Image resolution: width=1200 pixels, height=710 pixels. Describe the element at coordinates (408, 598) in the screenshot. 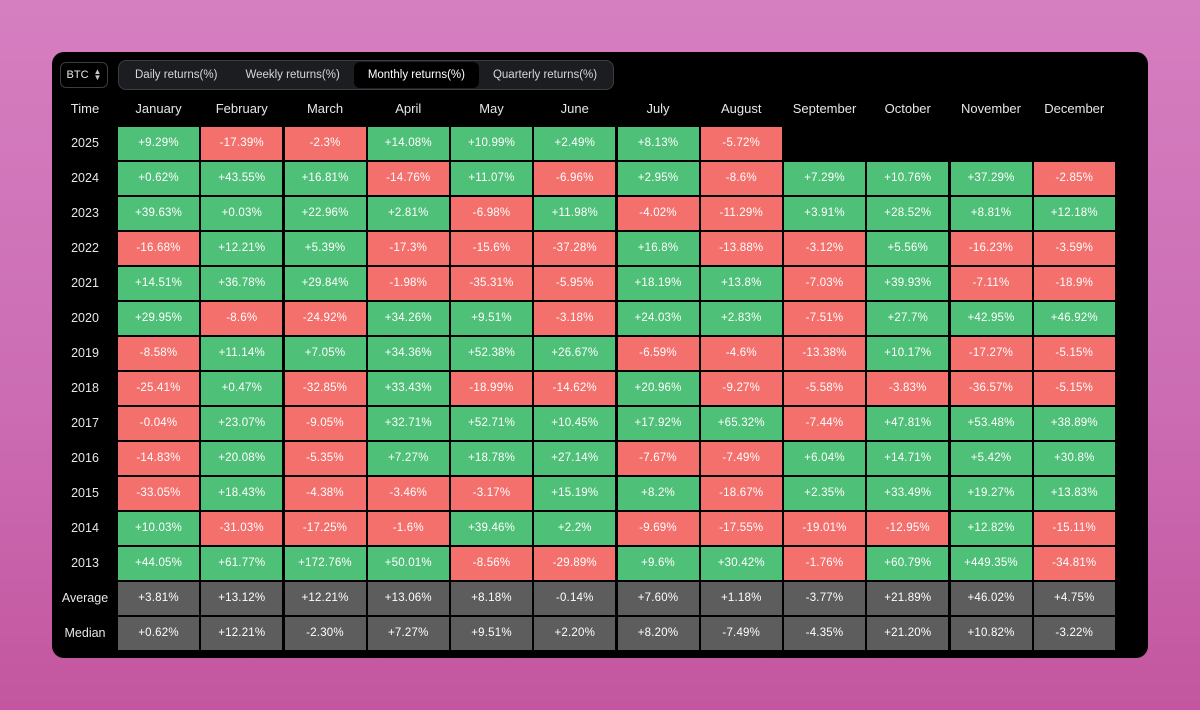

I see `return-cell-average-april: +13.06%` at that location.